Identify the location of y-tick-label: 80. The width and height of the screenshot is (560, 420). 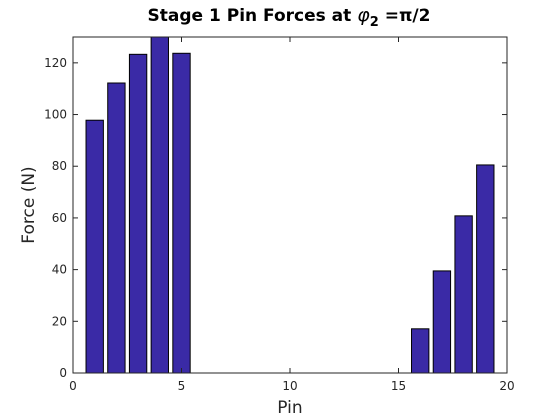
(59, 166).